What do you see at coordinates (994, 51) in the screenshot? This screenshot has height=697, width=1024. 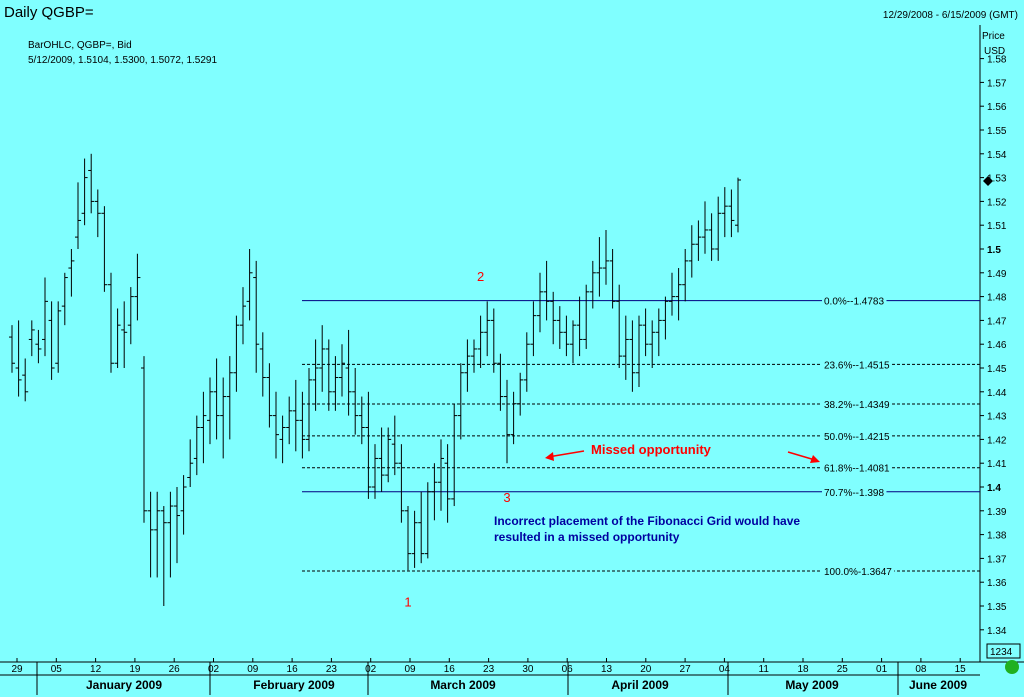 I see `currency-label: USD` at bounding box center [994, 51].